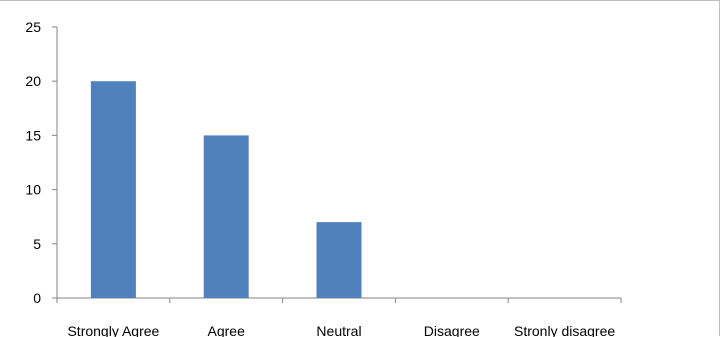 The width and height of the screenshot is (722, 337). Describe the element at coordinates (227, 330) in the screenshot. I see `category-label: Agree` at that location.